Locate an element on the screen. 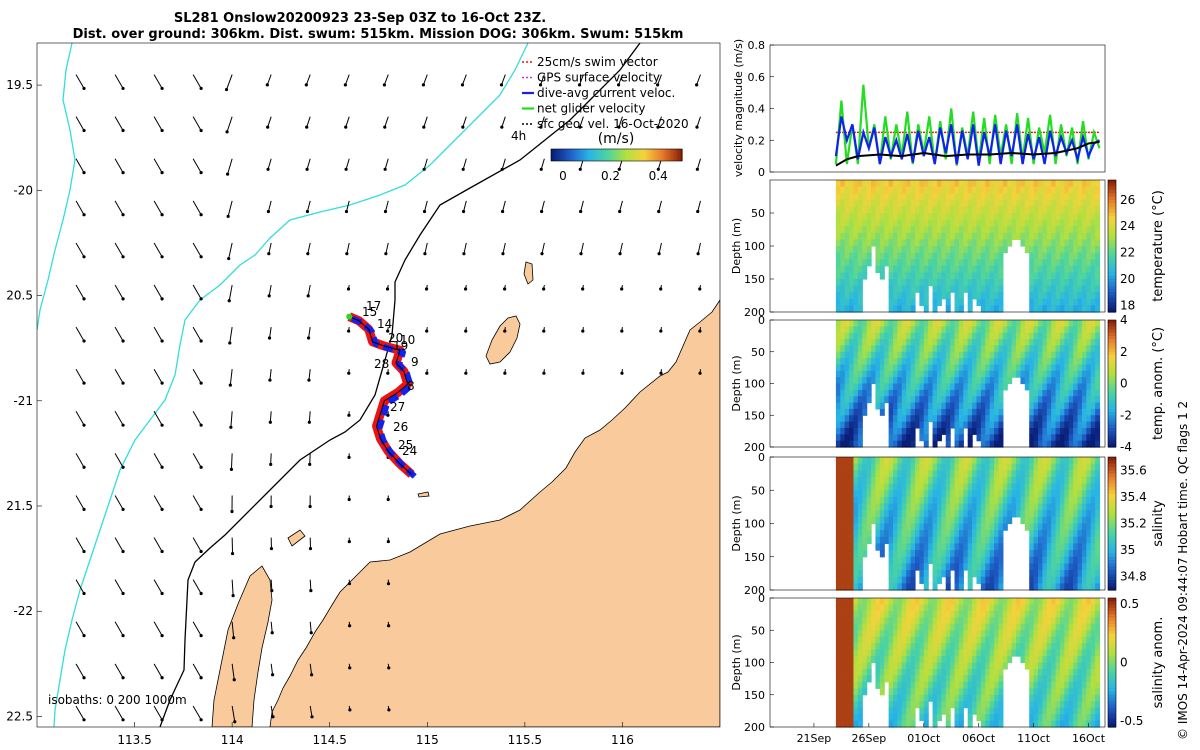  colorbar-cell is located at coordinates (583, 155).